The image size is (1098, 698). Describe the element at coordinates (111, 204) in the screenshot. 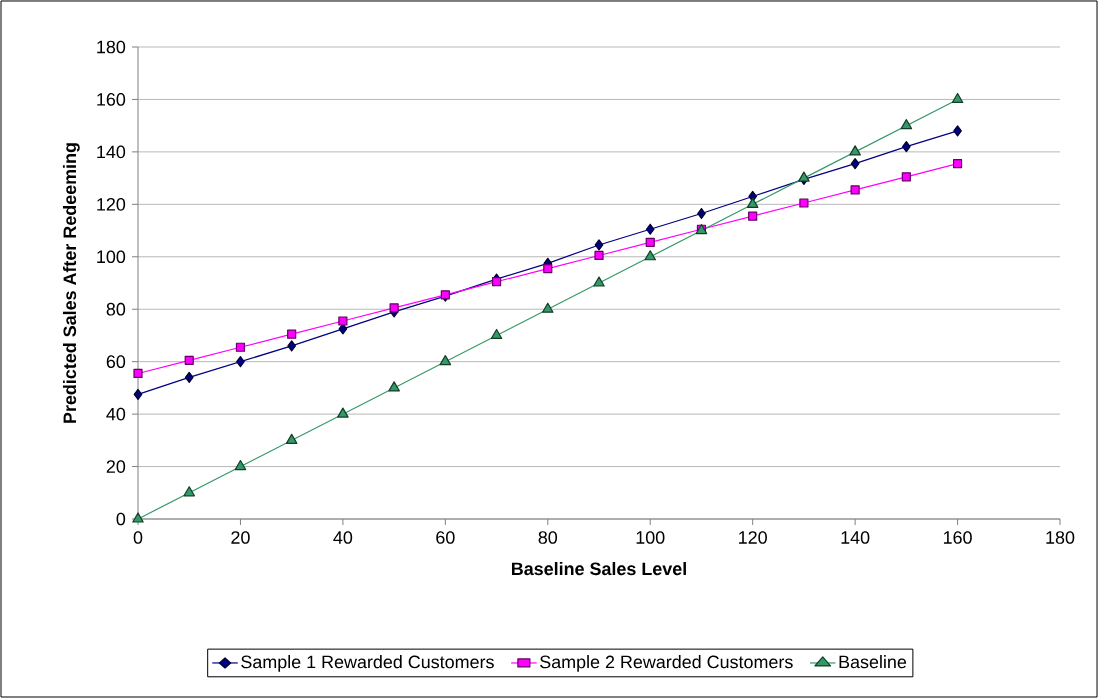

I see `y-tick-label: 120` at that location.